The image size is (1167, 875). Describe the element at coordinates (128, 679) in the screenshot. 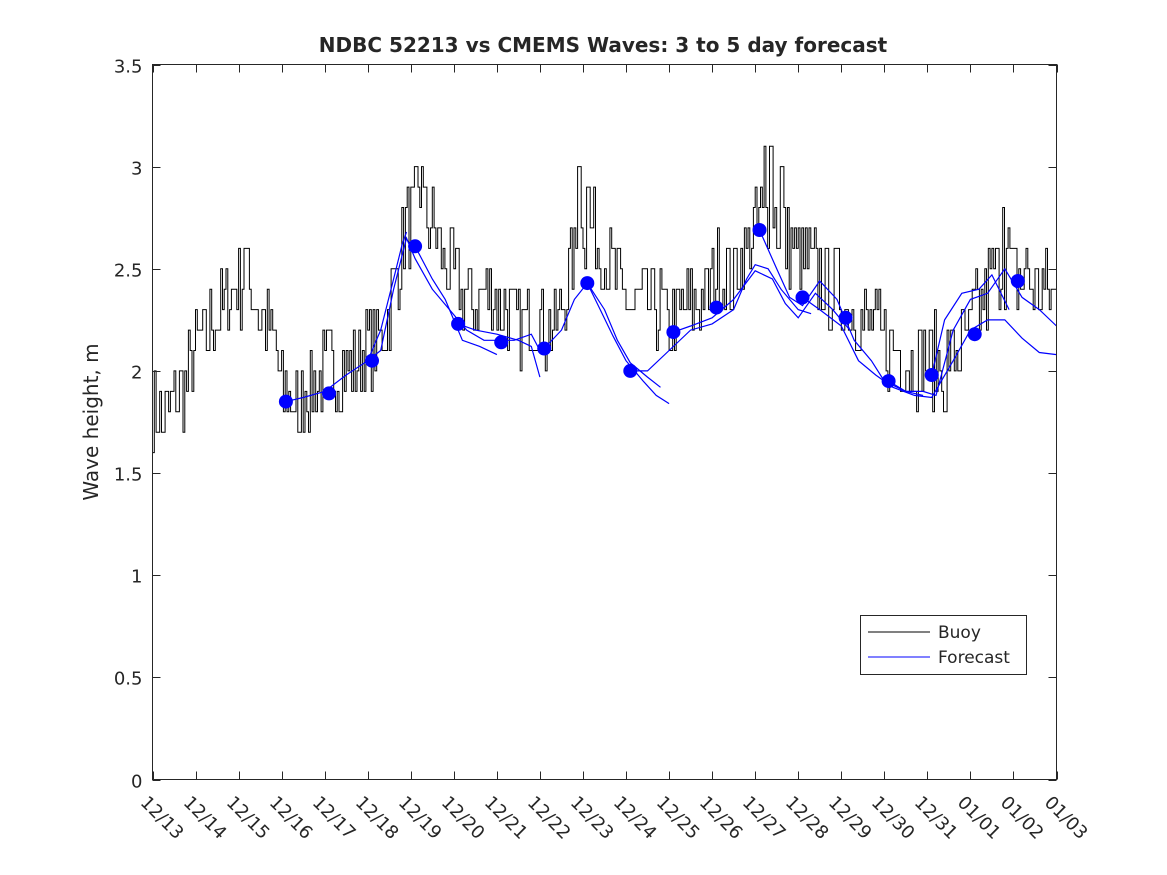

I see `y-tick-label: 0.5` at that location.